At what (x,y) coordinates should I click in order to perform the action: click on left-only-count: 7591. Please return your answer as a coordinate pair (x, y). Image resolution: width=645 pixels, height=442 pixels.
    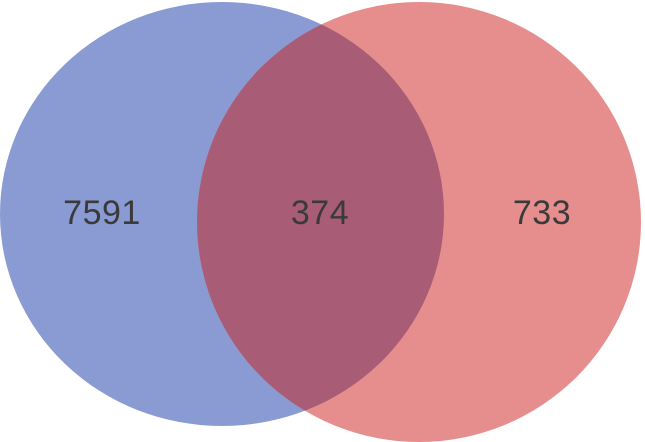
    Looking at the image, I should click on (102, 213).